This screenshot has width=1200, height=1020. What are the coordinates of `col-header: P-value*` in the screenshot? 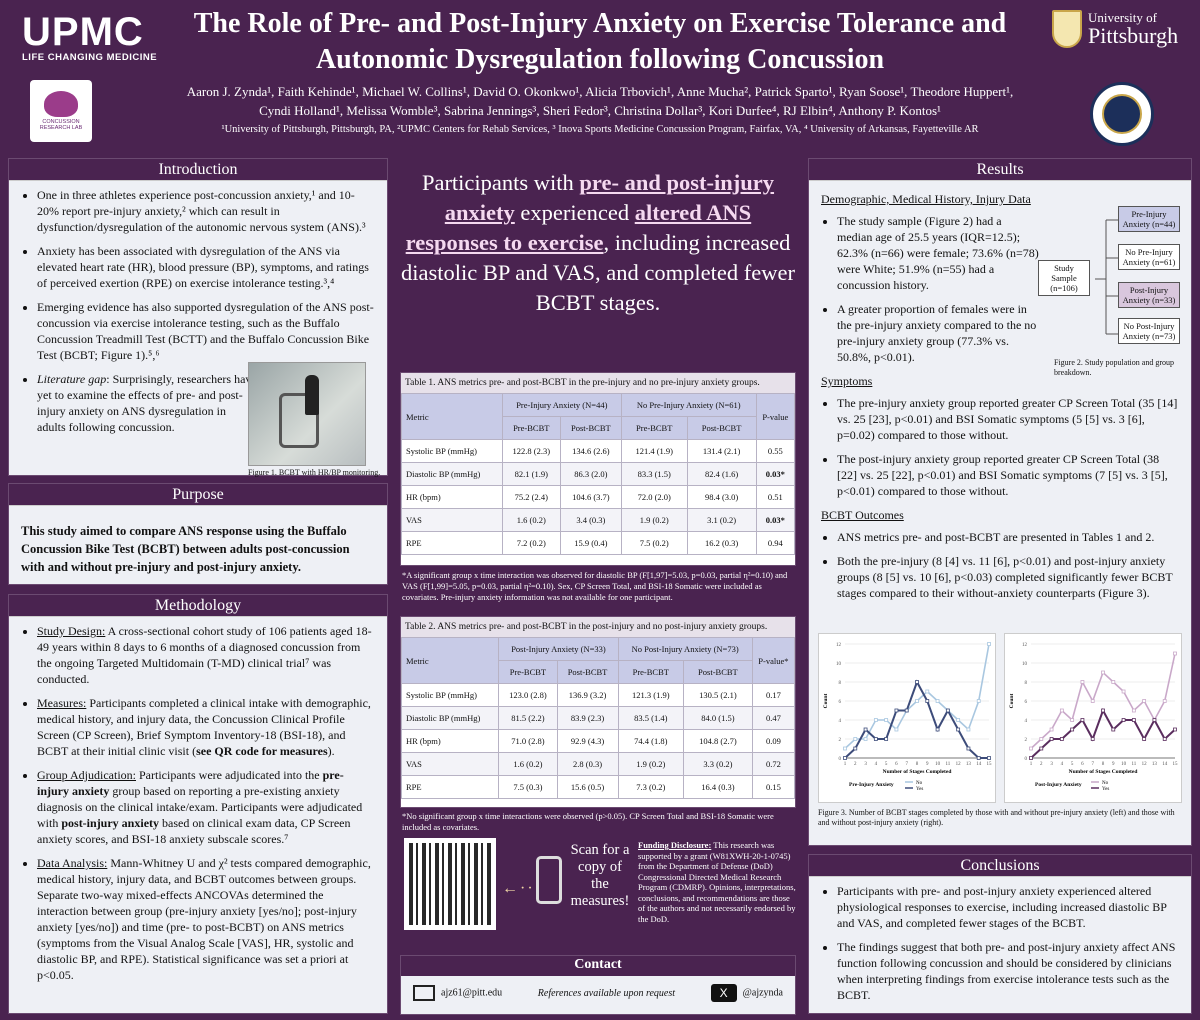 It's located at (773, 660).